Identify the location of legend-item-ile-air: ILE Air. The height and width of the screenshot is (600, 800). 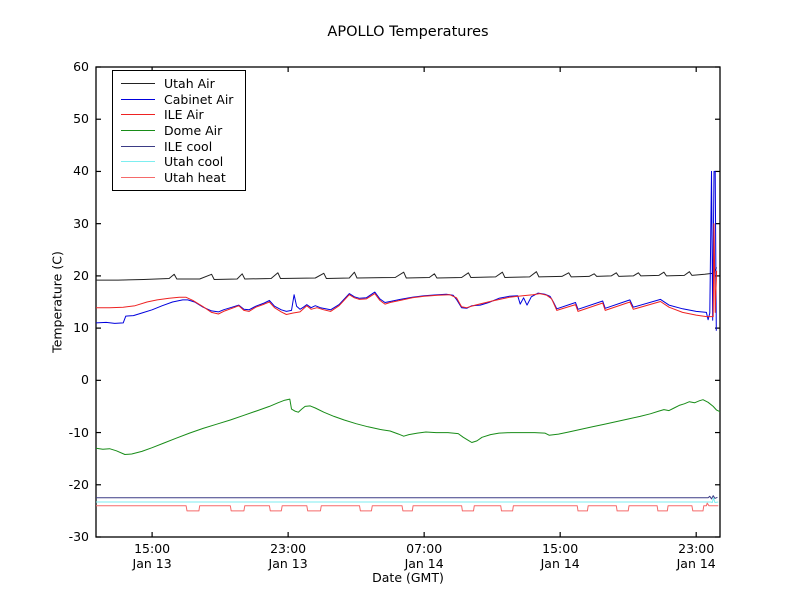
(177, 115).